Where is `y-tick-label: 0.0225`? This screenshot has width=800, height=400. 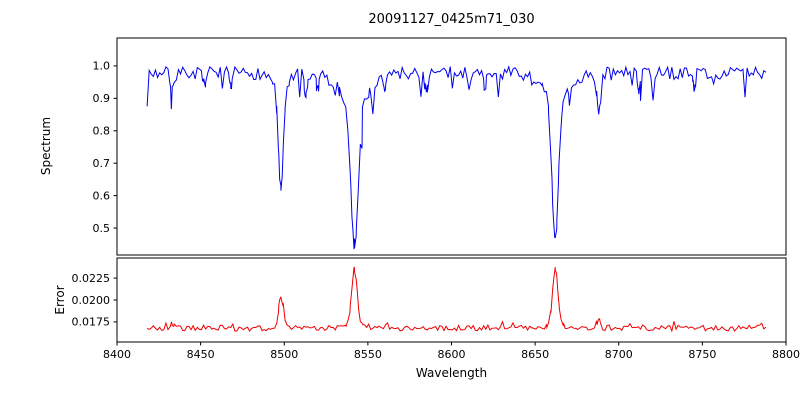 y-tick-label: 0.0225 is located at coordinates (91, 278).